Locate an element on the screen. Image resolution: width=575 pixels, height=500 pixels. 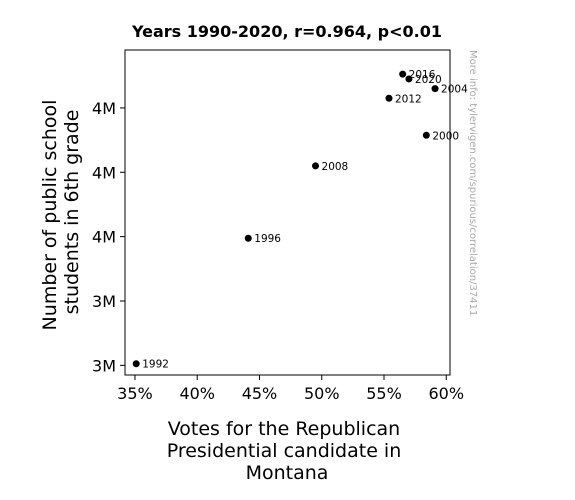
data-point-2008 is located at coordinates (316, 166).